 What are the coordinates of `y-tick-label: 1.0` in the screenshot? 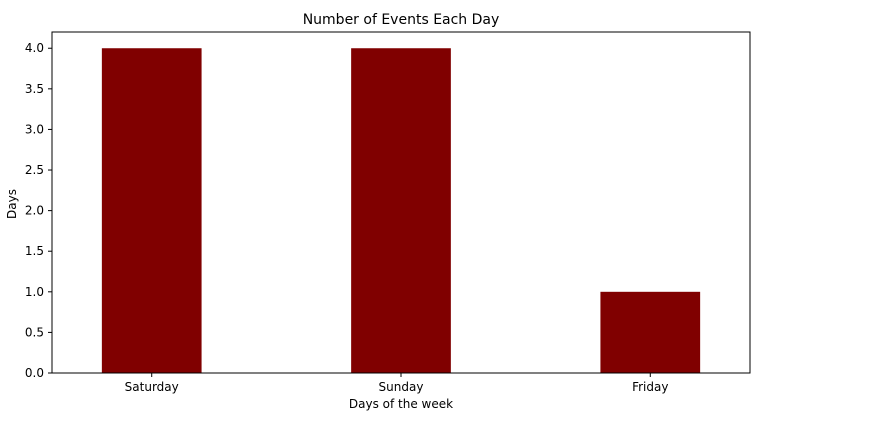 It's located at (34, 292).